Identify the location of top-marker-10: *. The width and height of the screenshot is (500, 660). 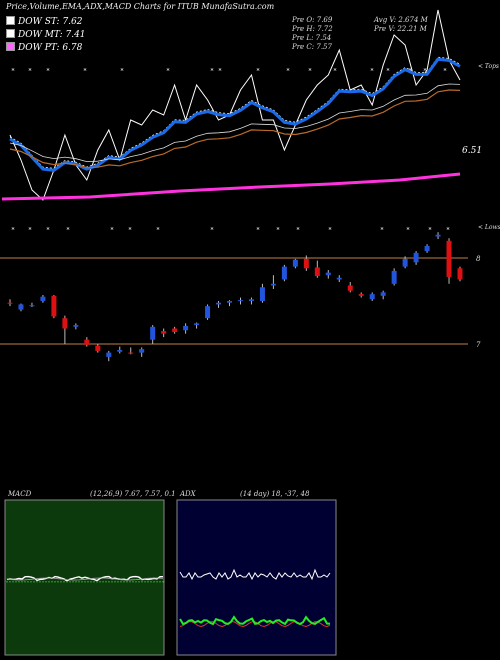
(310, 71).